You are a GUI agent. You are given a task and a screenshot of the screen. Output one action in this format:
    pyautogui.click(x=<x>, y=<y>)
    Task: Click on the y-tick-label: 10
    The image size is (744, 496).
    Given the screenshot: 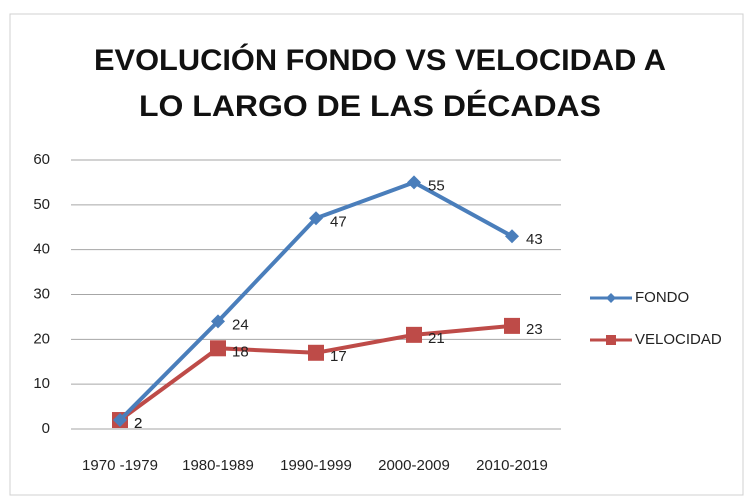 What is the action you would take?
    pyautogui.click(x=41, y=383)
    